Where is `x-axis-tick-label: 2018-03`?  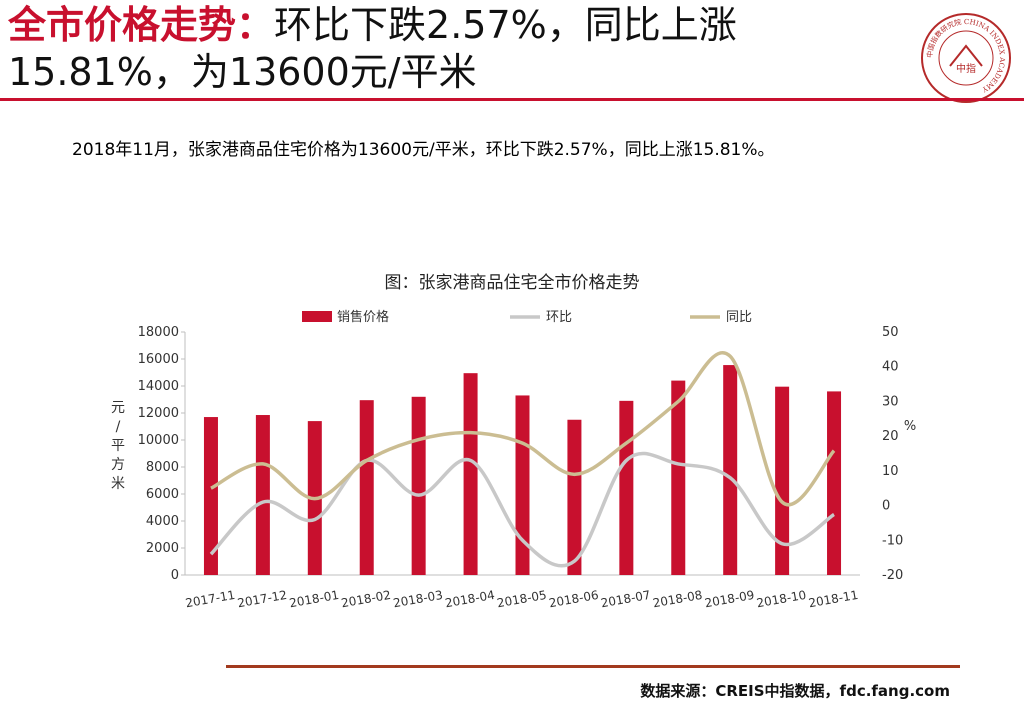 x-axis-tick-label: 2018-03 is located at coordinates (418, 599).